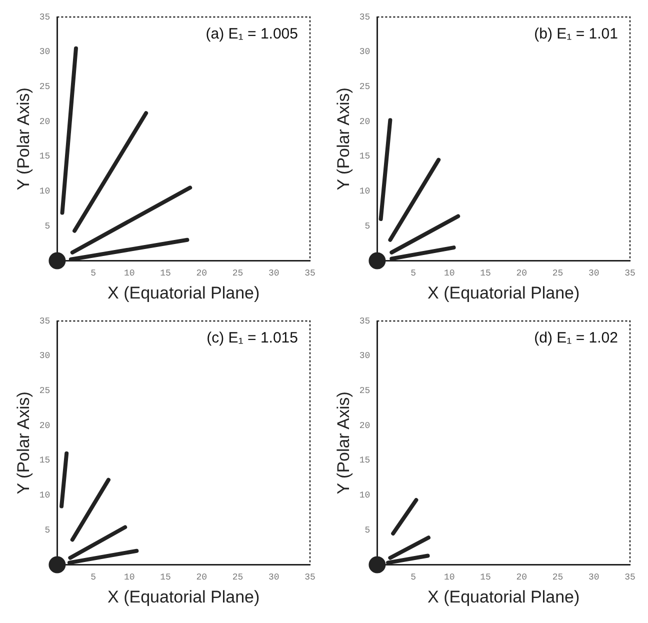 This screenshot has width=648, height=623. Describe the element at coordinates (576, 34) in the screenshot. I see `text: (b) E₁ = 1.01` at that location.